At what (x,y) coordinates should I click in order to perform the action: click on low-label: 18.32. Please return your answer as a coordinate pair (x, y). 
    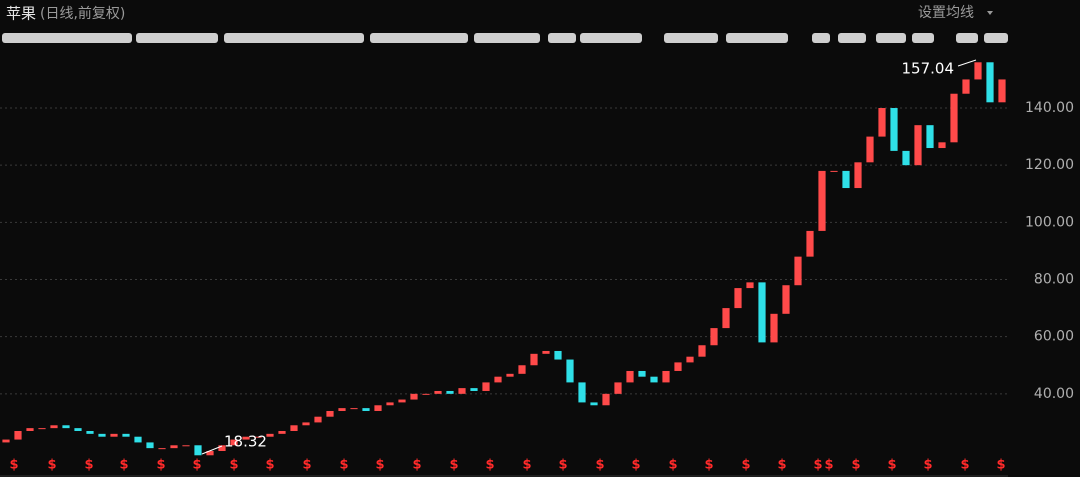
    Looking at the image, I should click on (245, 442).